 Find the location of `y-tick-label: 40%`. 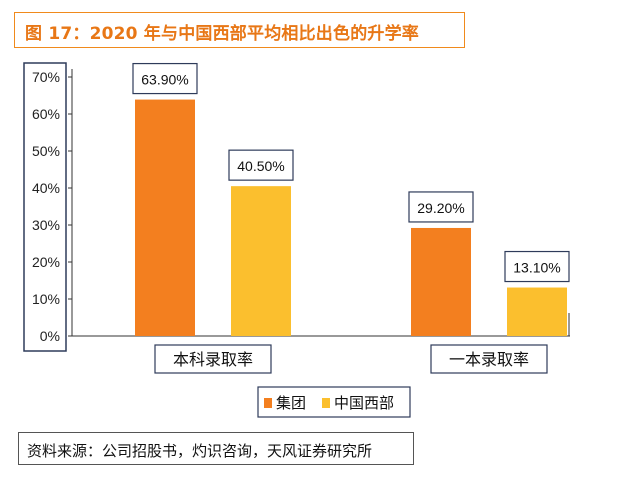

y-tick-label: 40% is located at coordinates (46, 188).